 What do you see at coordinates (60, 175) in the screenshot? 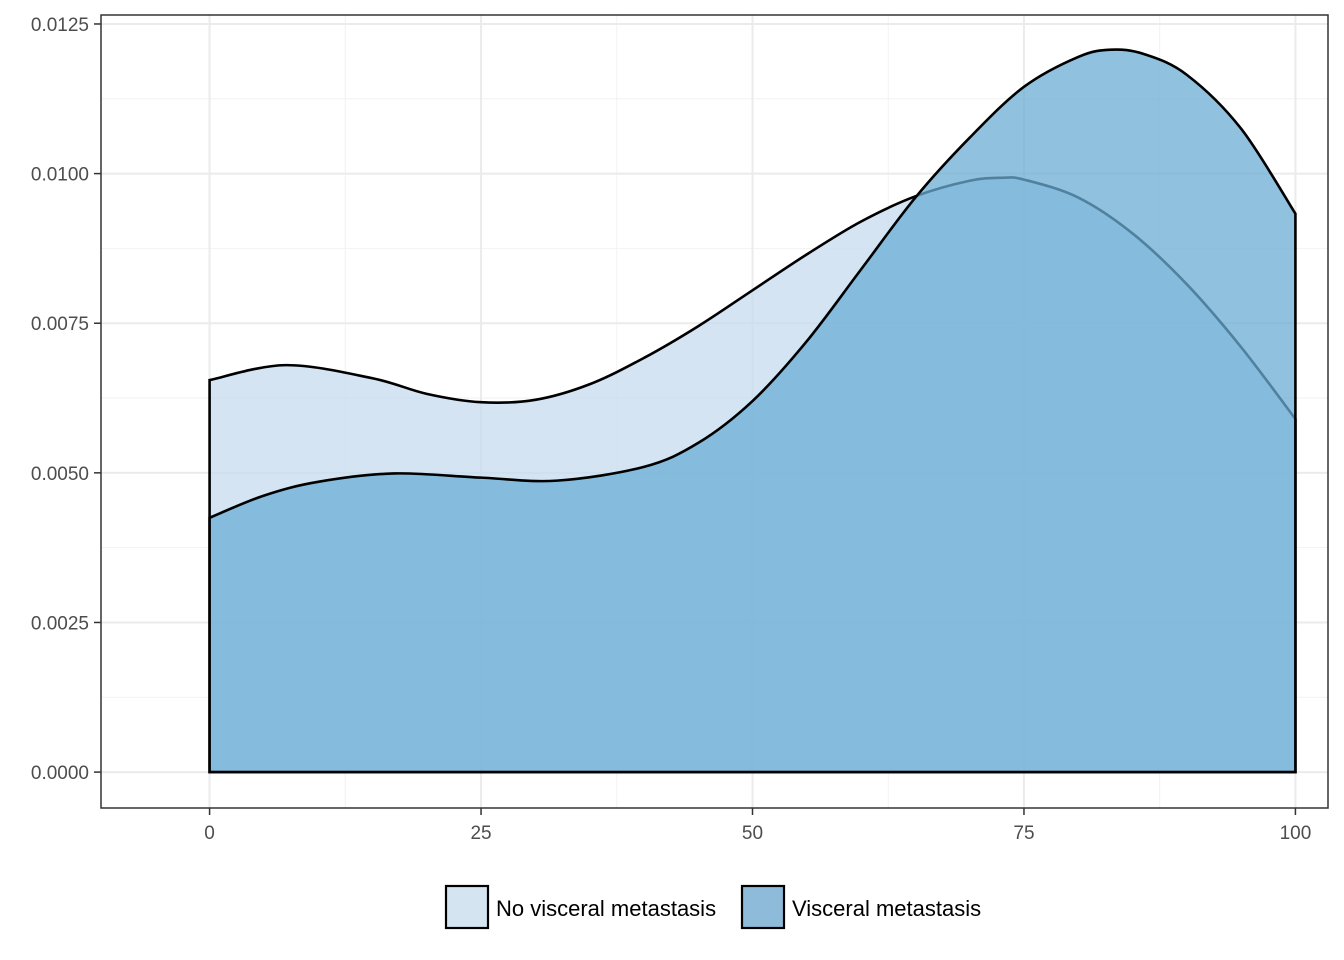
I see `y-tick-label: 0.0100` at bounding box center [60, 175].